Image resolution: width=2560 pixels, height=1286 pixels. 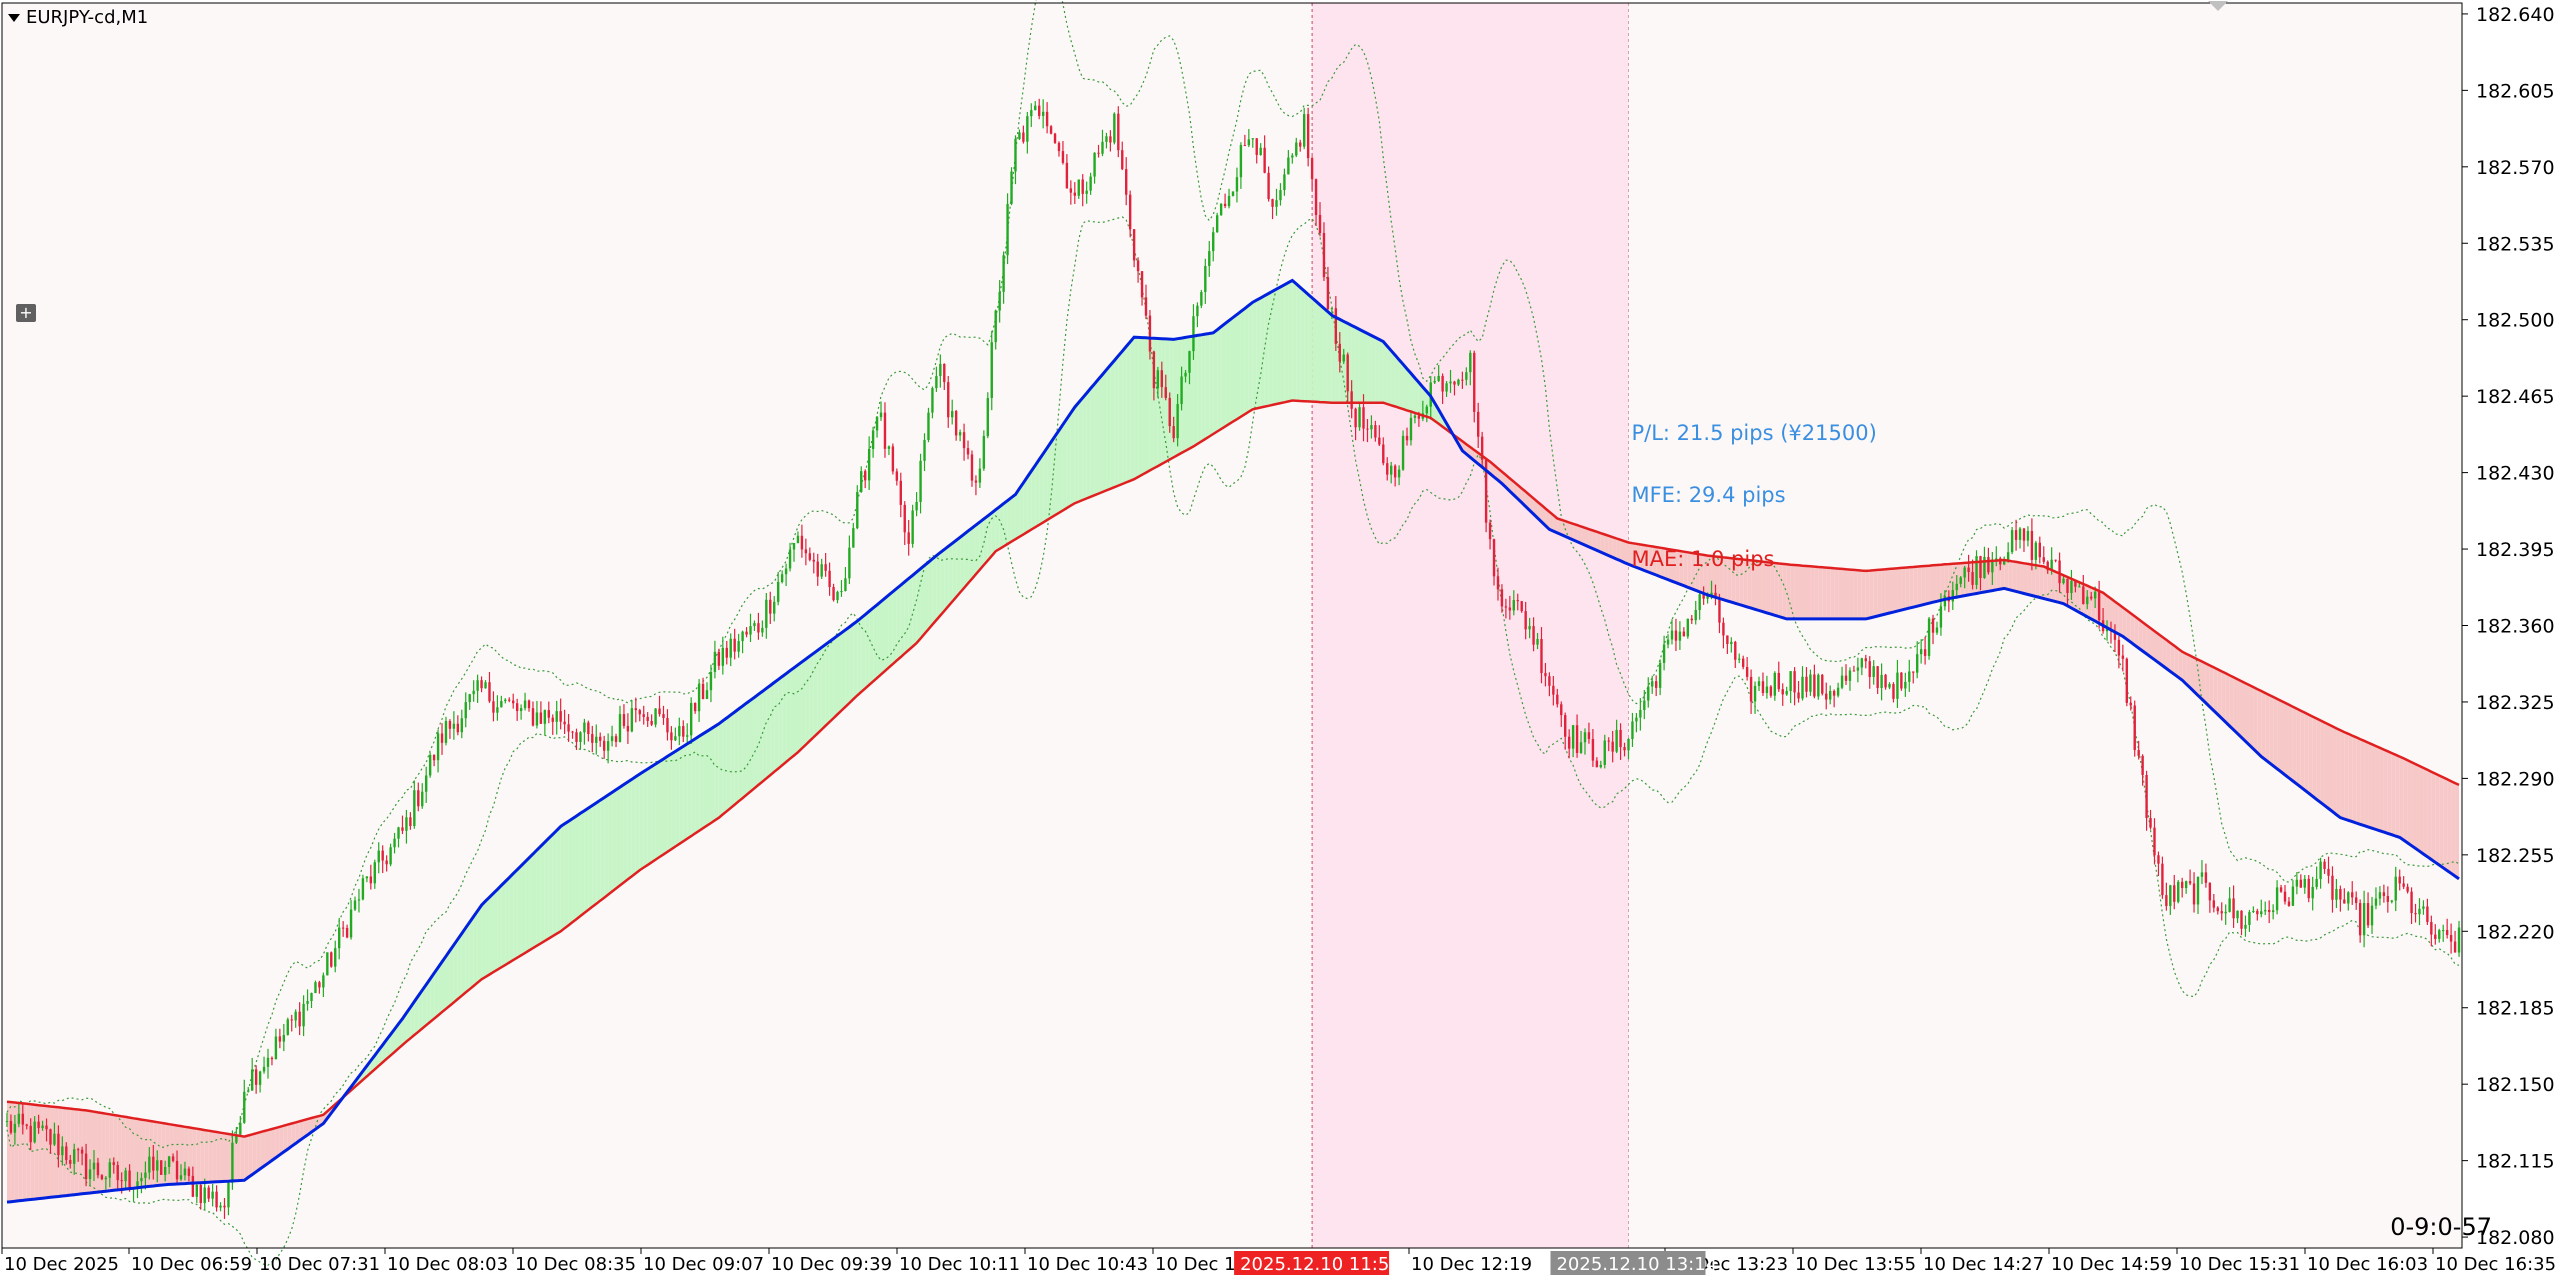 I want to click on dropdown-arrow-icon, so click(x=14, y=17).